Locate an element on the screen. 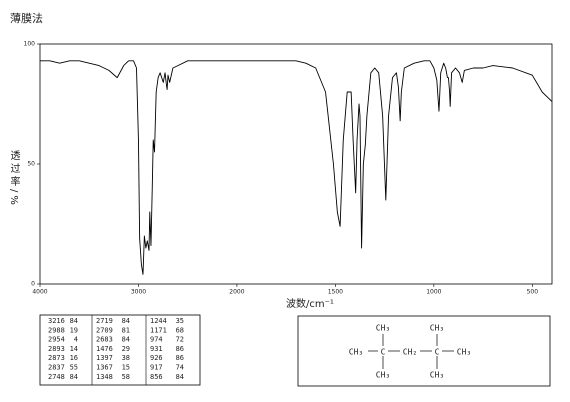 The image size is (570, 402). x-tick-label: 2000 is located at coordinates (236, 292).